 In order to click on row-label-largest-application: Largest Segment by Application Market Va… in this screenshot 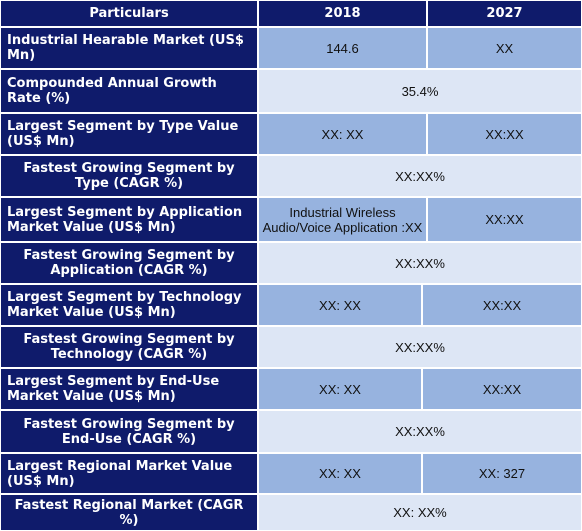, I will do `click(129, 219)`.